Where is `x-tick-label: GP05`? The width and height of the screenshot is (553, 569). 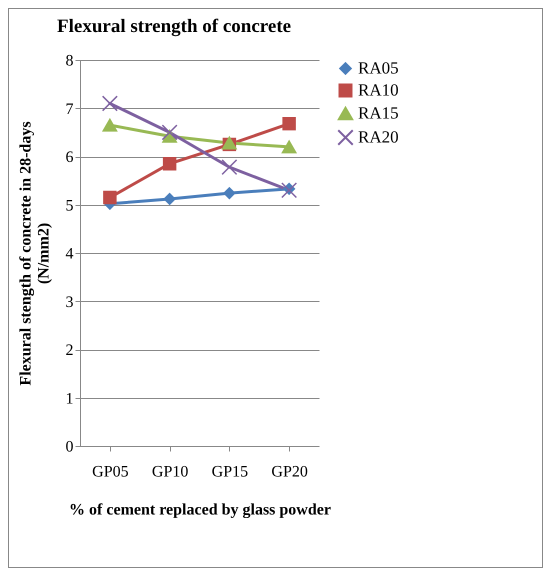
x-tick-label: GP05 is located at coordinates (110, 472).